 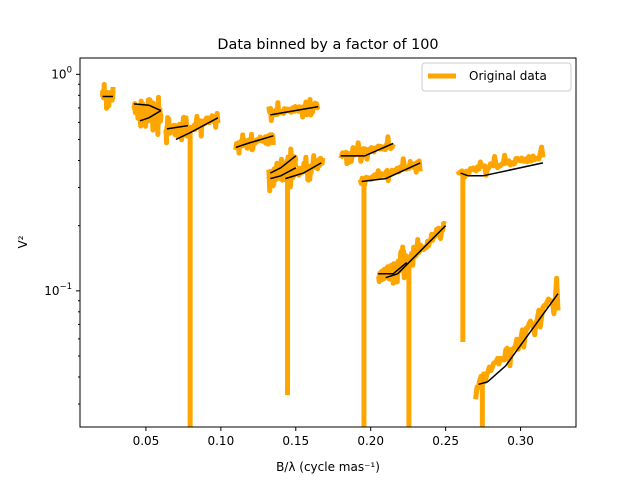 What do you see at coordinates (508, 76) in the screenshot?
I see `legend-label-original-data: Original data` at bounding box center [508, 76].